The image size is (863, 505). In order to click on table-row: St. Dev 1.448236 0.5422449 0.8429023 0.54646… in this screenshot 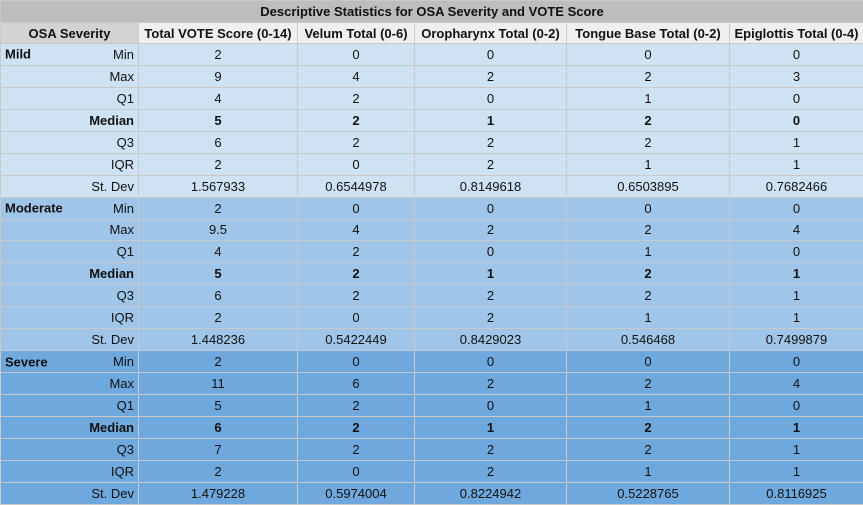, I will do `click(431, 340)`.